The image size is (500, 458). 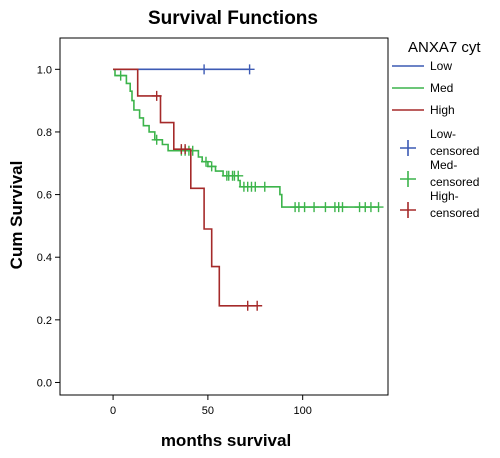 I want to click on x-tick-label: 100, so click(x=303, y=411).